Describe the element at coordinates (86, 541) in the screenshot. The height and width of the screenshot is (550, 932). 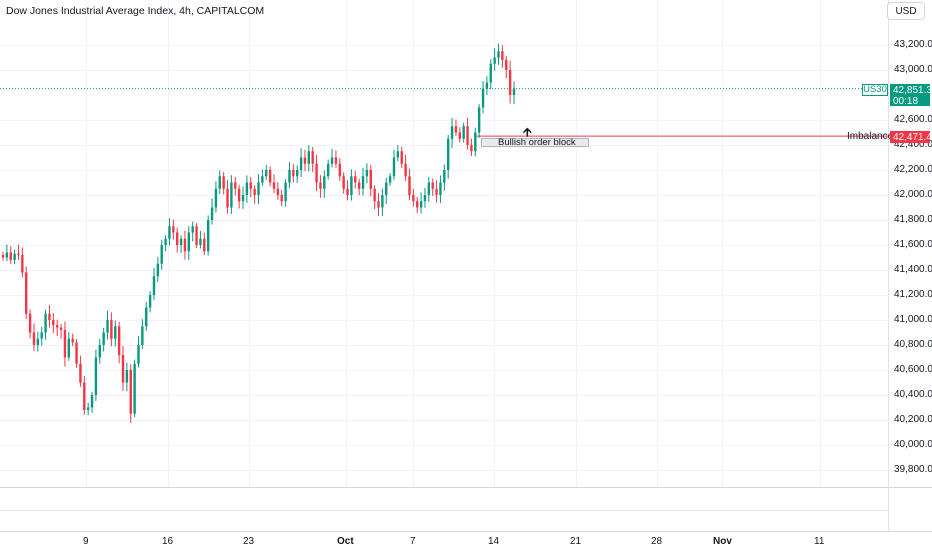
I see `date-tick-label: 9` at that location.